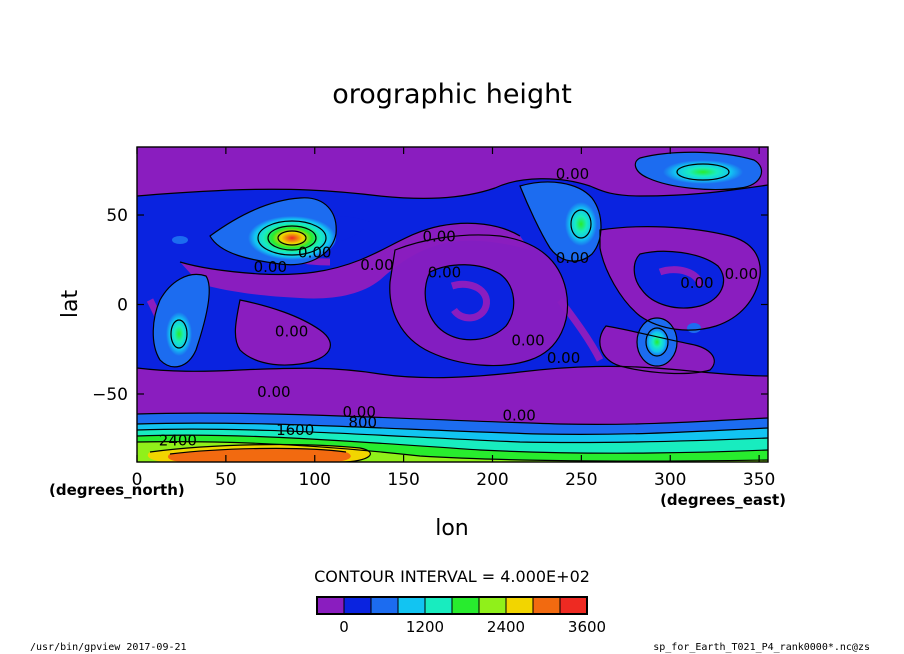 The width and height of the screenshot is (904, 654). What do you see at coordinates (70, 304) in the screenshot?
I see `y-axis-label: lat` at bounding box center [70, 304].